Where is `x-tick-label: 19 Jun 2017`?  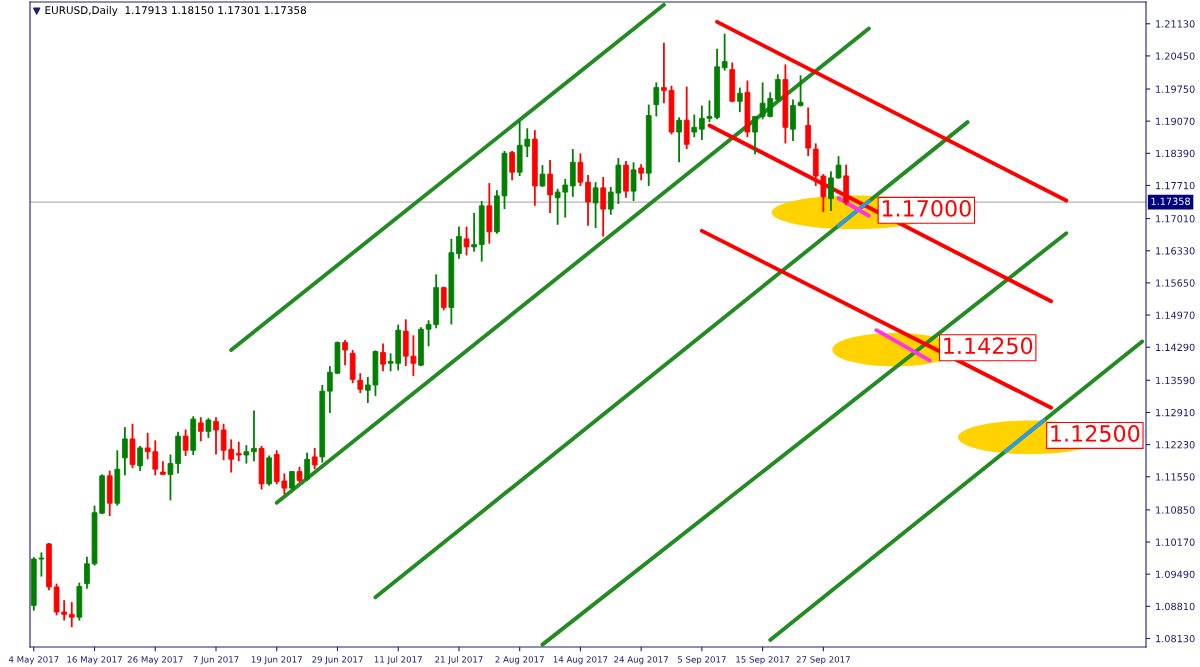
x-tick-label: 19 Jun 2017 is located at coordinates (276, 660).